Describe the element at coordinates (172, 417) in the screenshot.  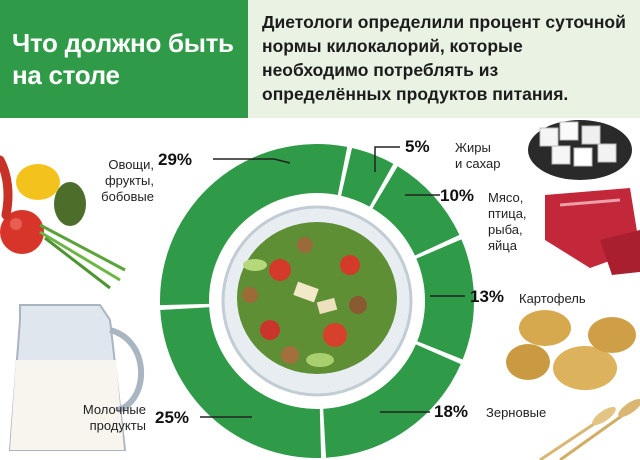
I see `pct-dairy: 25%` at that location.